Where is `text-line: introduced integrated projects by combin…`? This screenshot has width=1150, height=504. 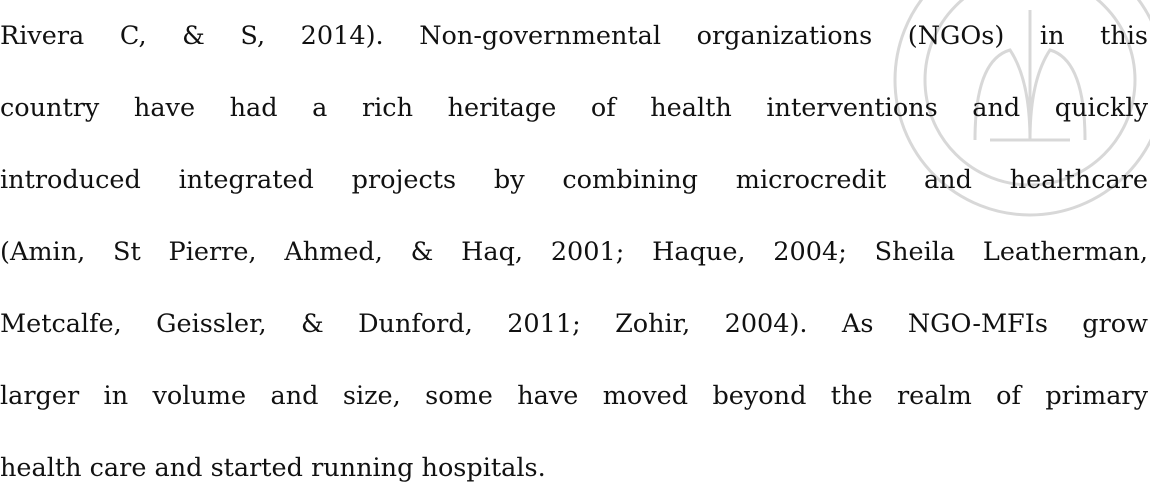
text-line: introduced integrated projects by combin… is located at coordinates (574, 180).